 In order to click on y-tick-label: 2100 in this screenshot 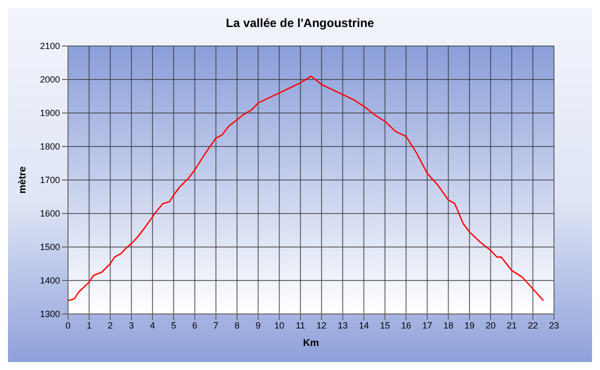, I will do `click(50, 46)`.